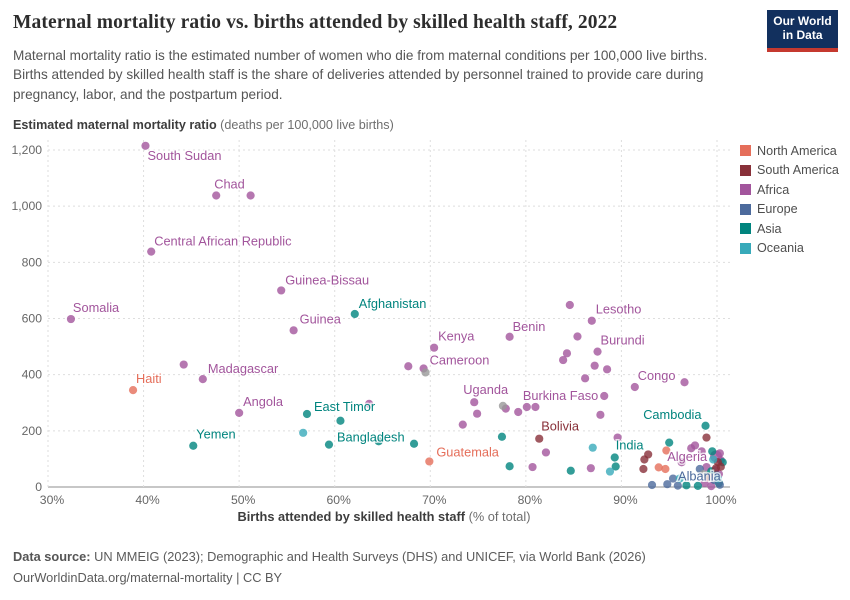 The width and height of the screenshot is (850, 600). I want to click on country-label: South Sudan, so click(184, 155).